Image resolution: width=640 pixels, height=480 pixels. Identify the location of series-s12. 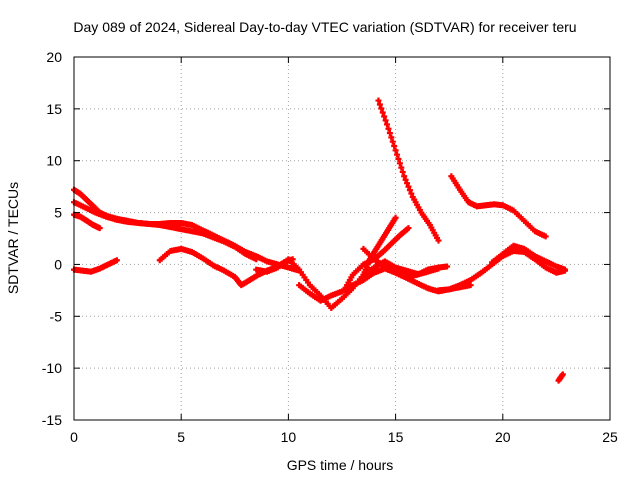
(405, 262).